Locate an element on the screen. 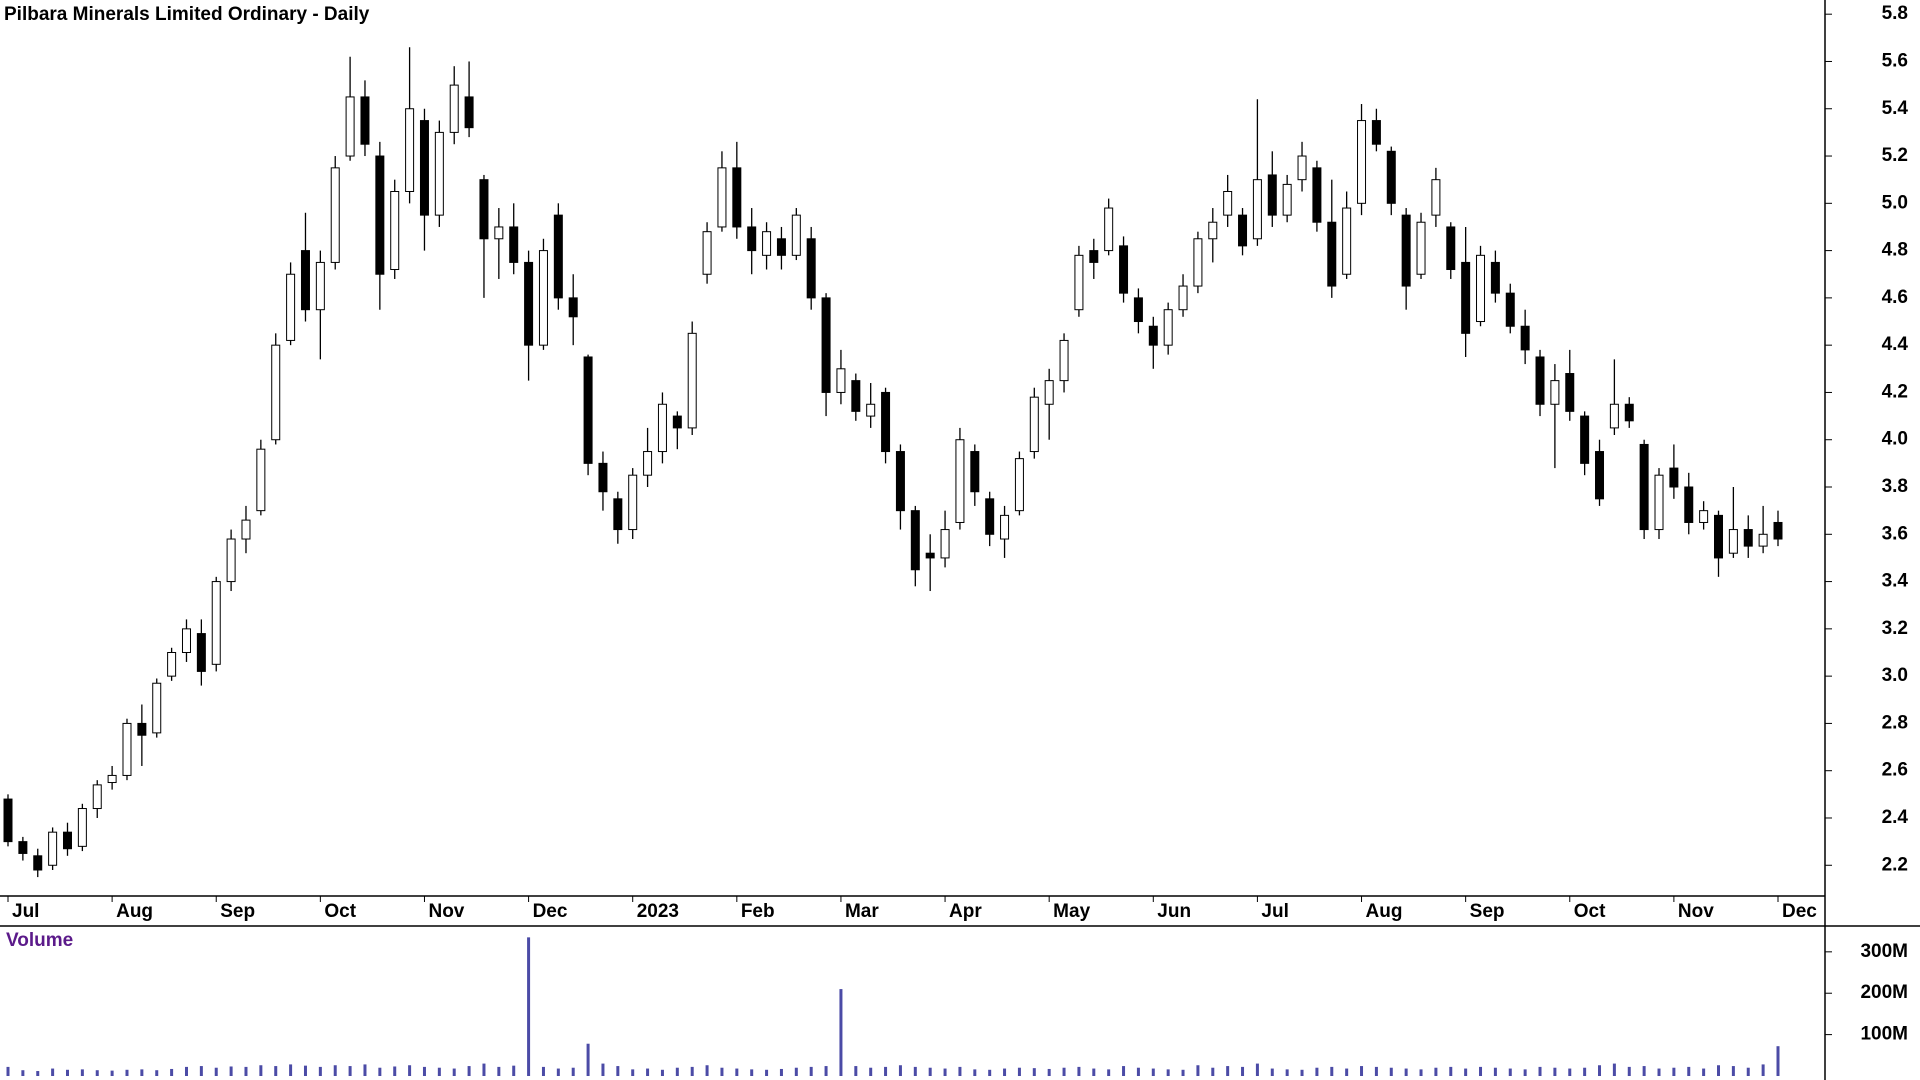 The height and width of the screenshot is (1080, 1920). y-tick-label: 200M is located at coordinates (1884, 992).